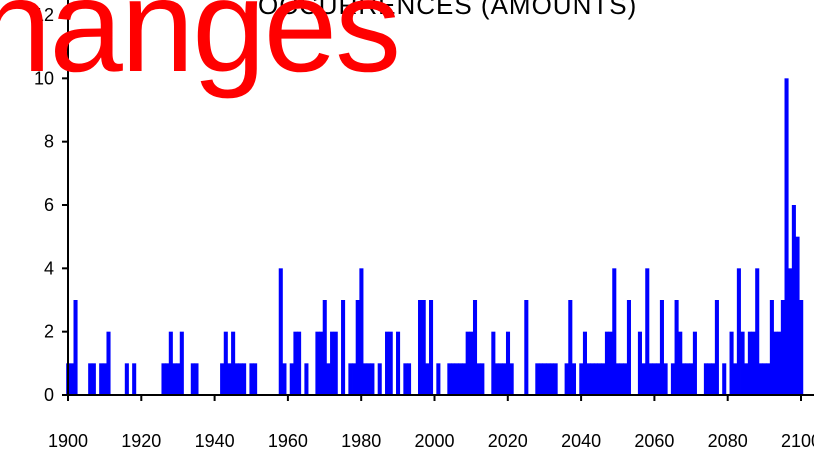  What do you see at coordinates (49, 395) in the screenshot?
I see `y-tick-label: 0` at bounding box center [49, 395].